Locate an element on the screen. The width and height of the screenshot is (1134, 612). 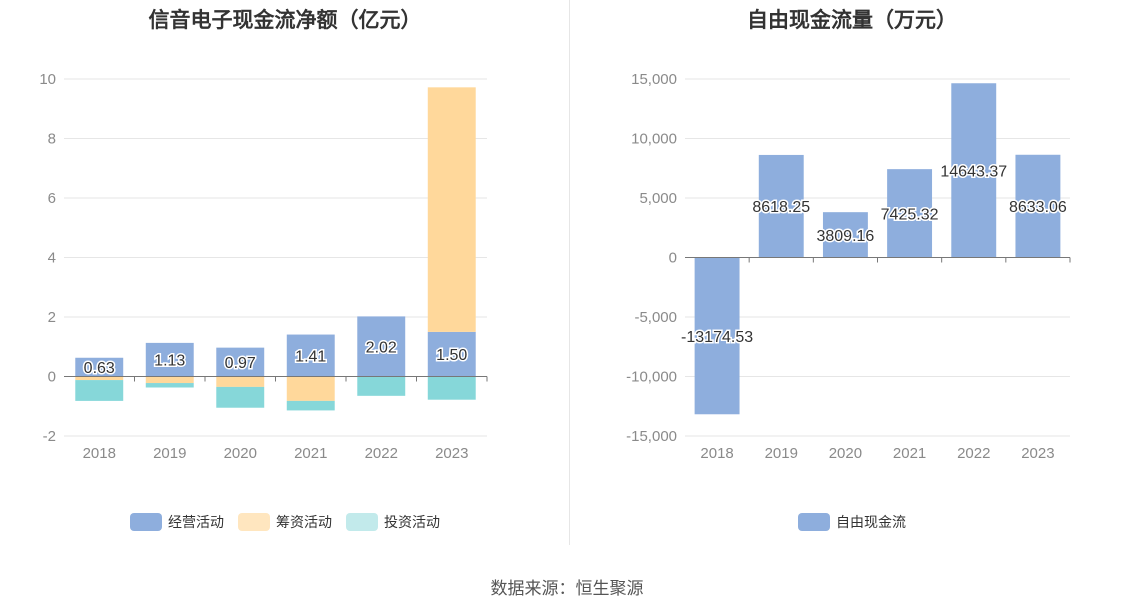
cashflow-y-tick-label: 6 is located at coordinates (52, 198).